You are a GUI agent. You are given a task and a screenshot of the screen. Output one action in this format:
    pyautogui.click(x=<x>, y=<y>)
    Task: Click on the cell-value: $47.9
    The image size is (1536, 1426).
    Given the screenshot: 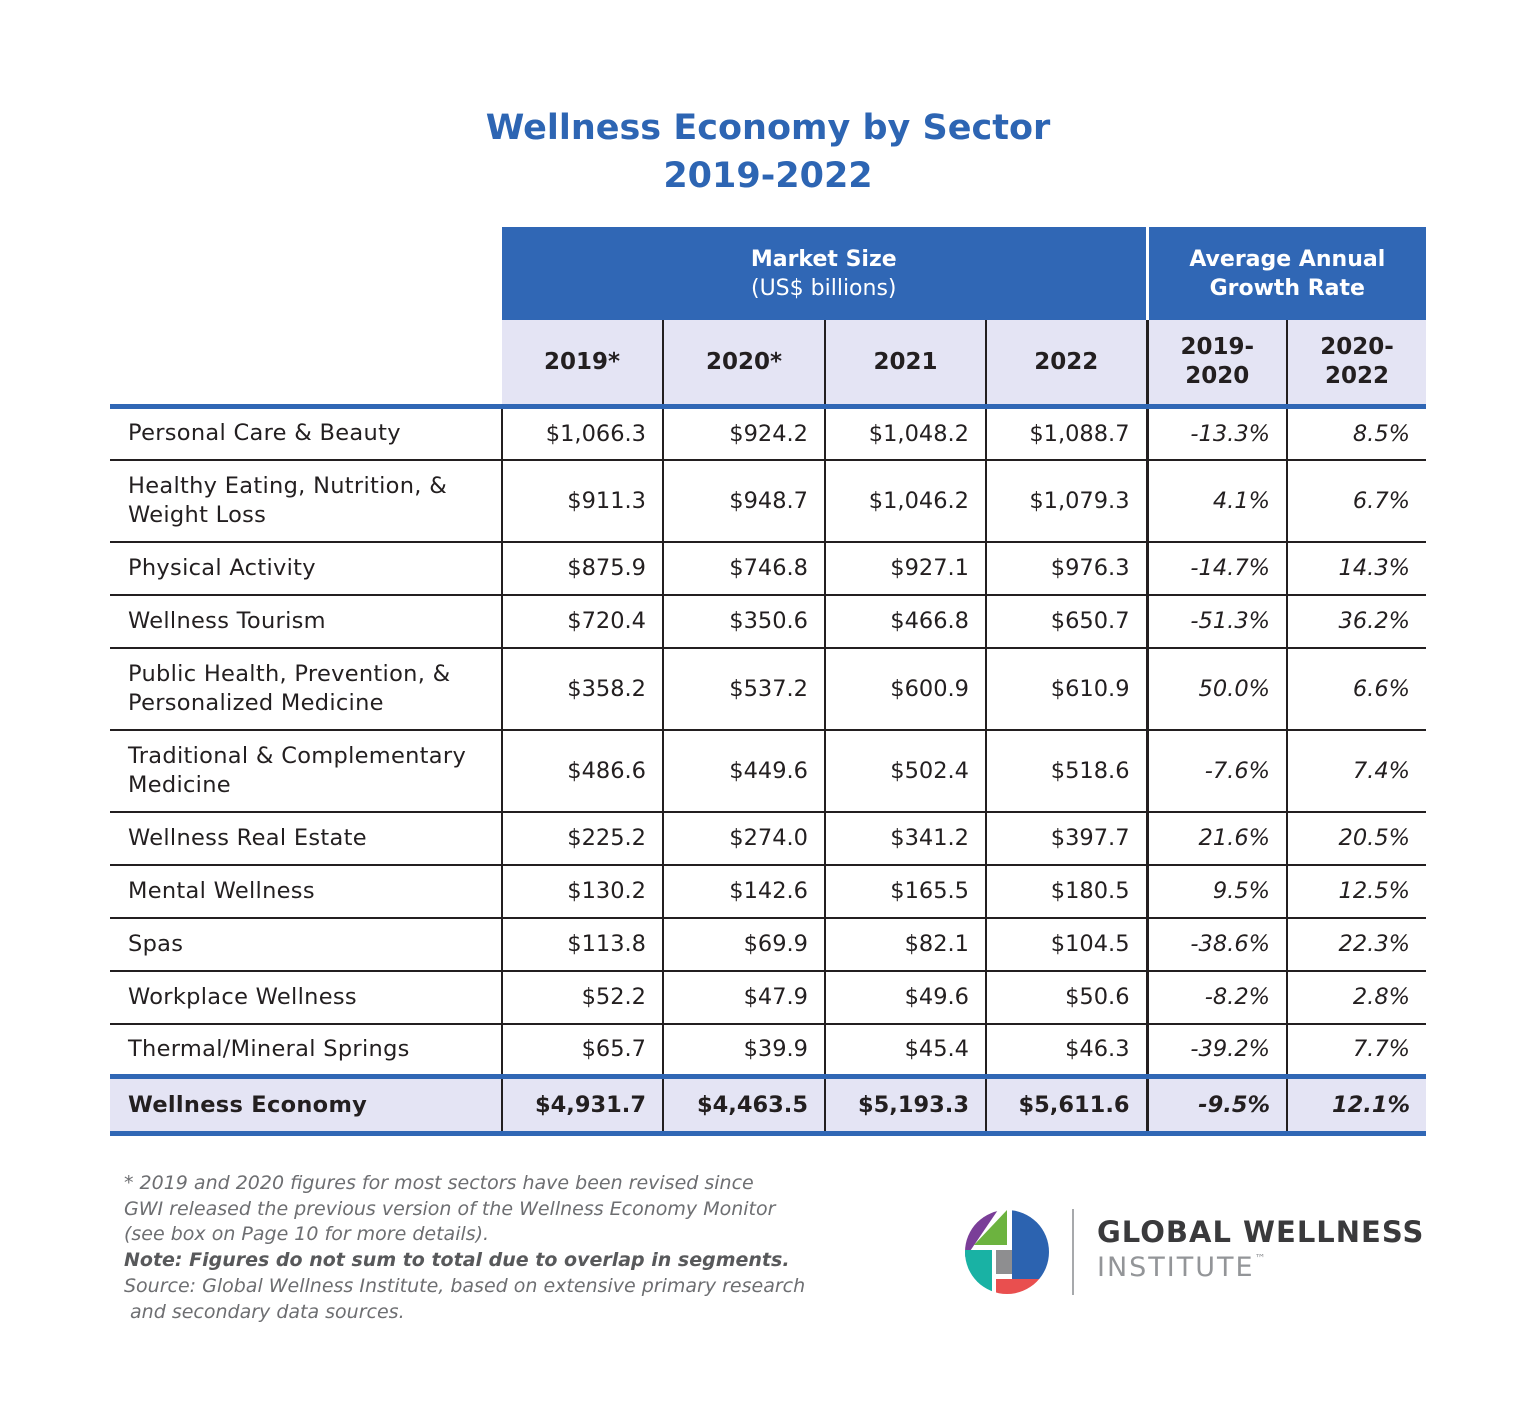 What is the action you would take?
    pyautogui.click(x=743, y=997)
    